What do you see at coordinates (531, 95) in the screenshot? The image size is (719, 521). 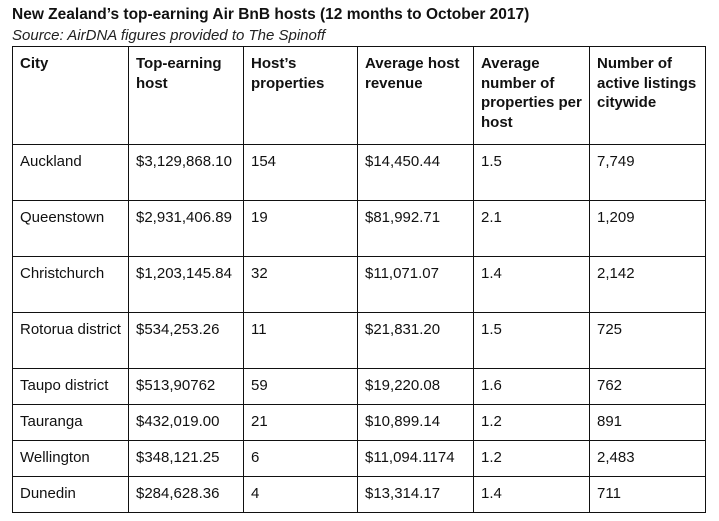 I see `header-avg-properties: Average number of properties per host` at bounding box center [531, 95].